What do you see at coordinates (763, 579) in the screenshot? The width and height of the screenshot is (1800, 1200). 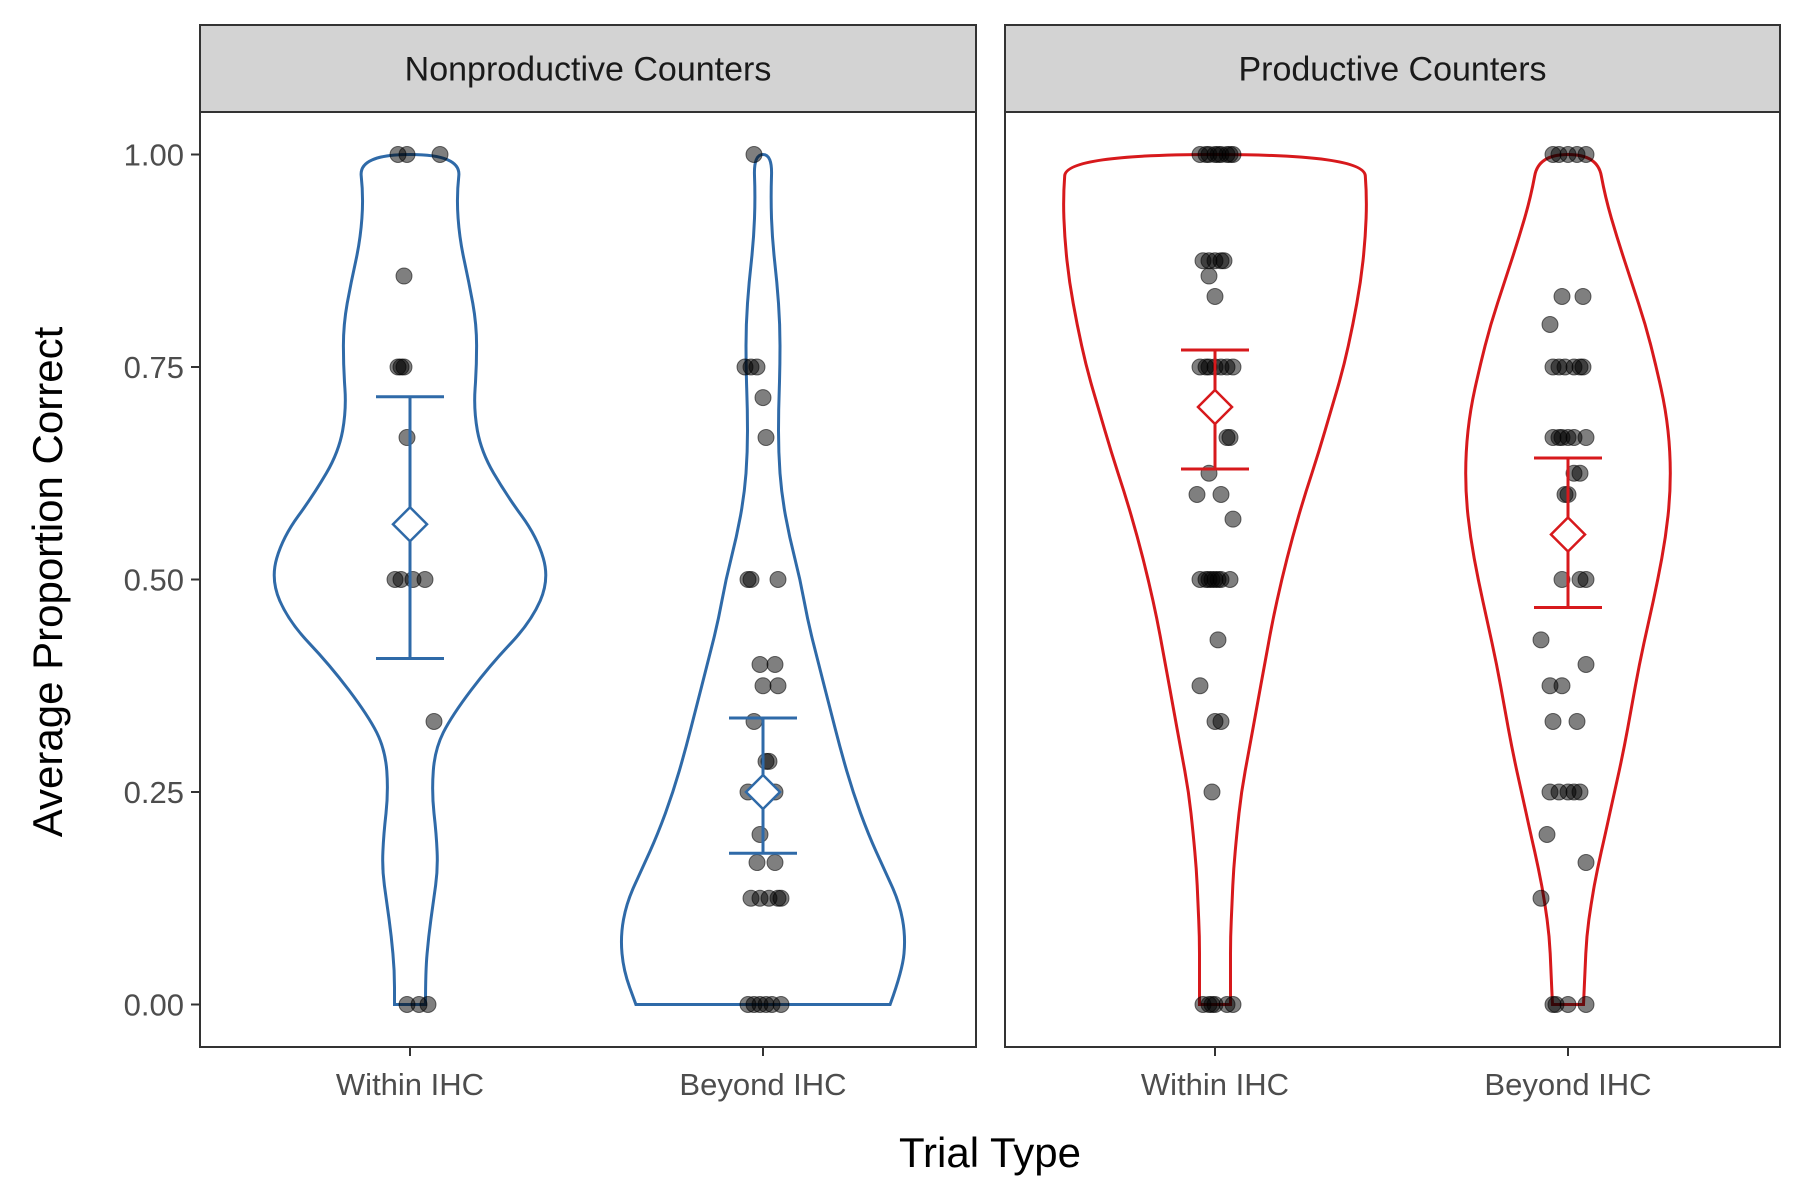 I see `violin-outline` at bounding box center [763, 579].